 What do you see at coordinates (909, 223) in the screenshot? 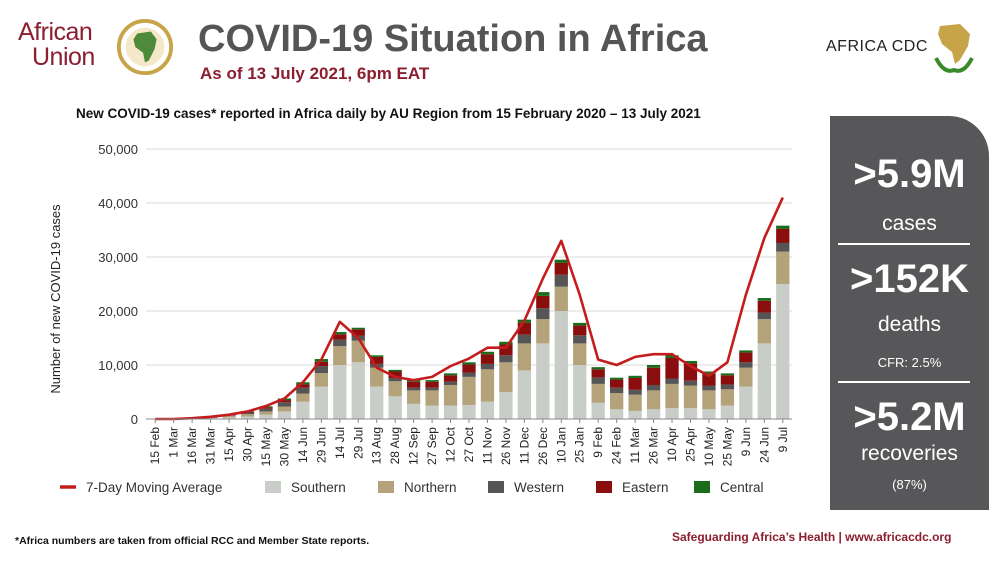
I see `cases-label: cases` at bounding box center [909, 223].